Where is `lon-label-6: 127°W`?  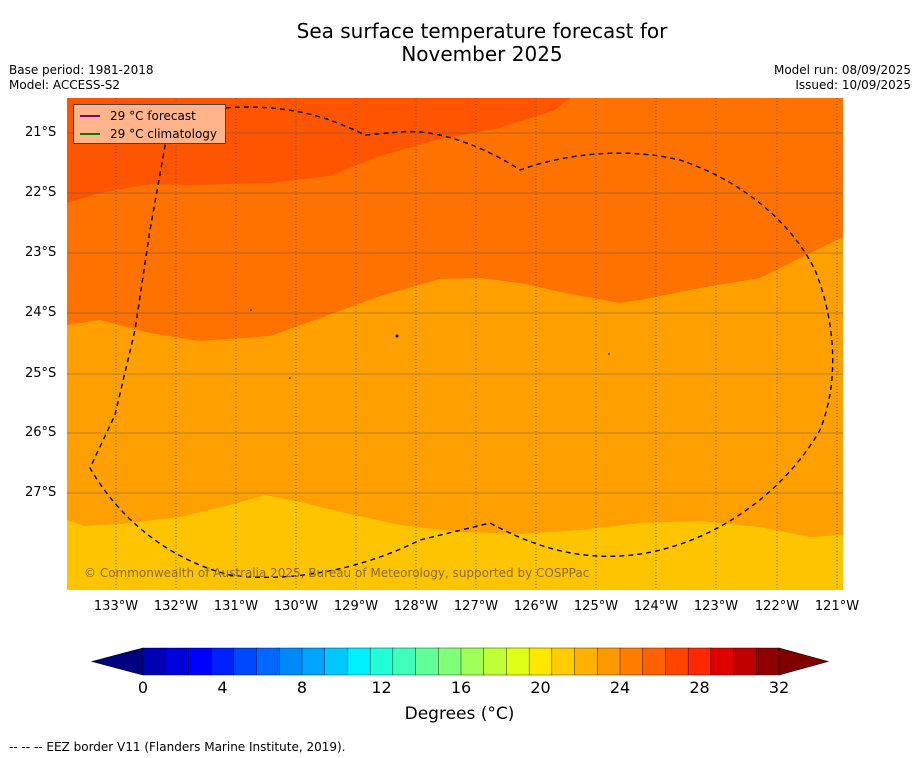 lon-label-6: 127°W is located at coordinates (476, 606).